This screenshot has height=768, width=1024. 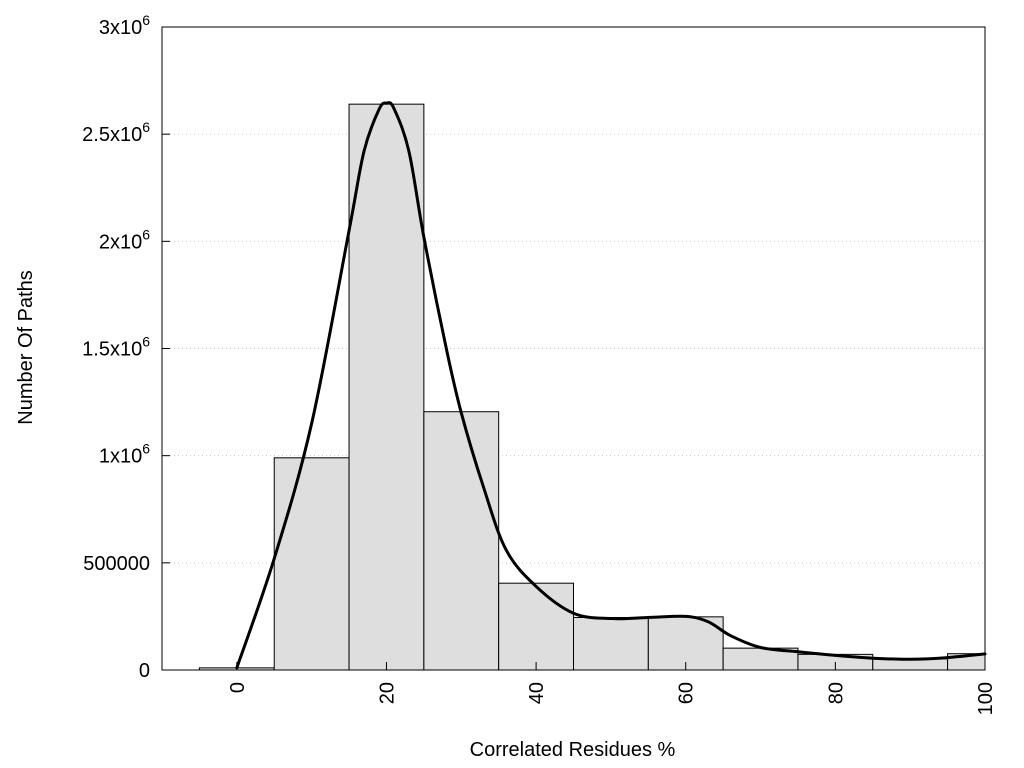 I want to click on x-tick-label: 0, so click(x=238, y=687).